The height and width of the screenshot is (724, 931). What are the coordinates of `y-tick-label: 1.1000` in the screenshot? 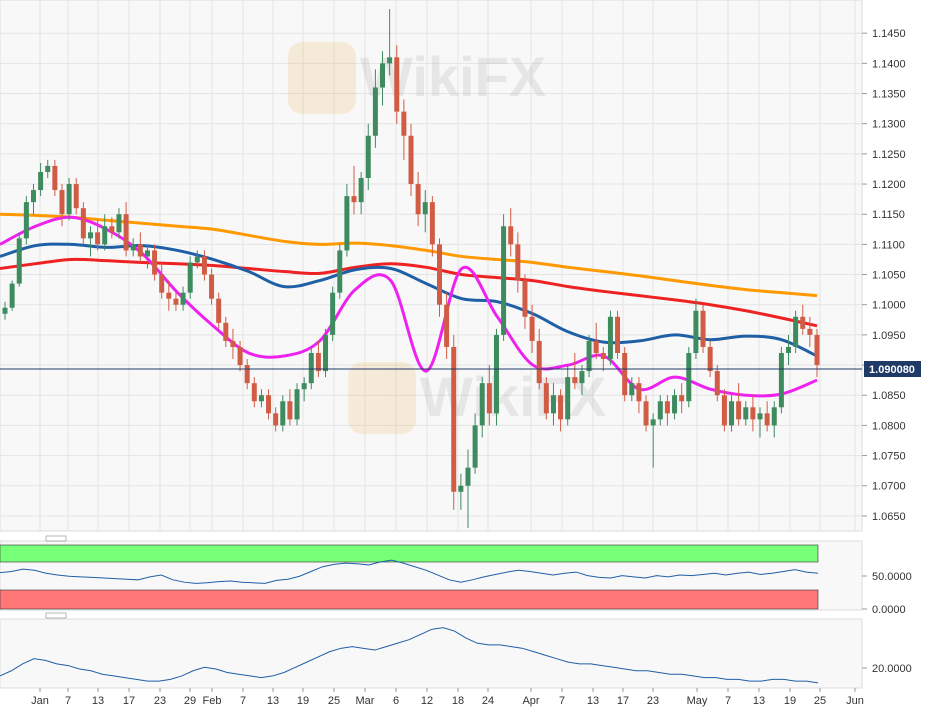 It's located at (889, 306).